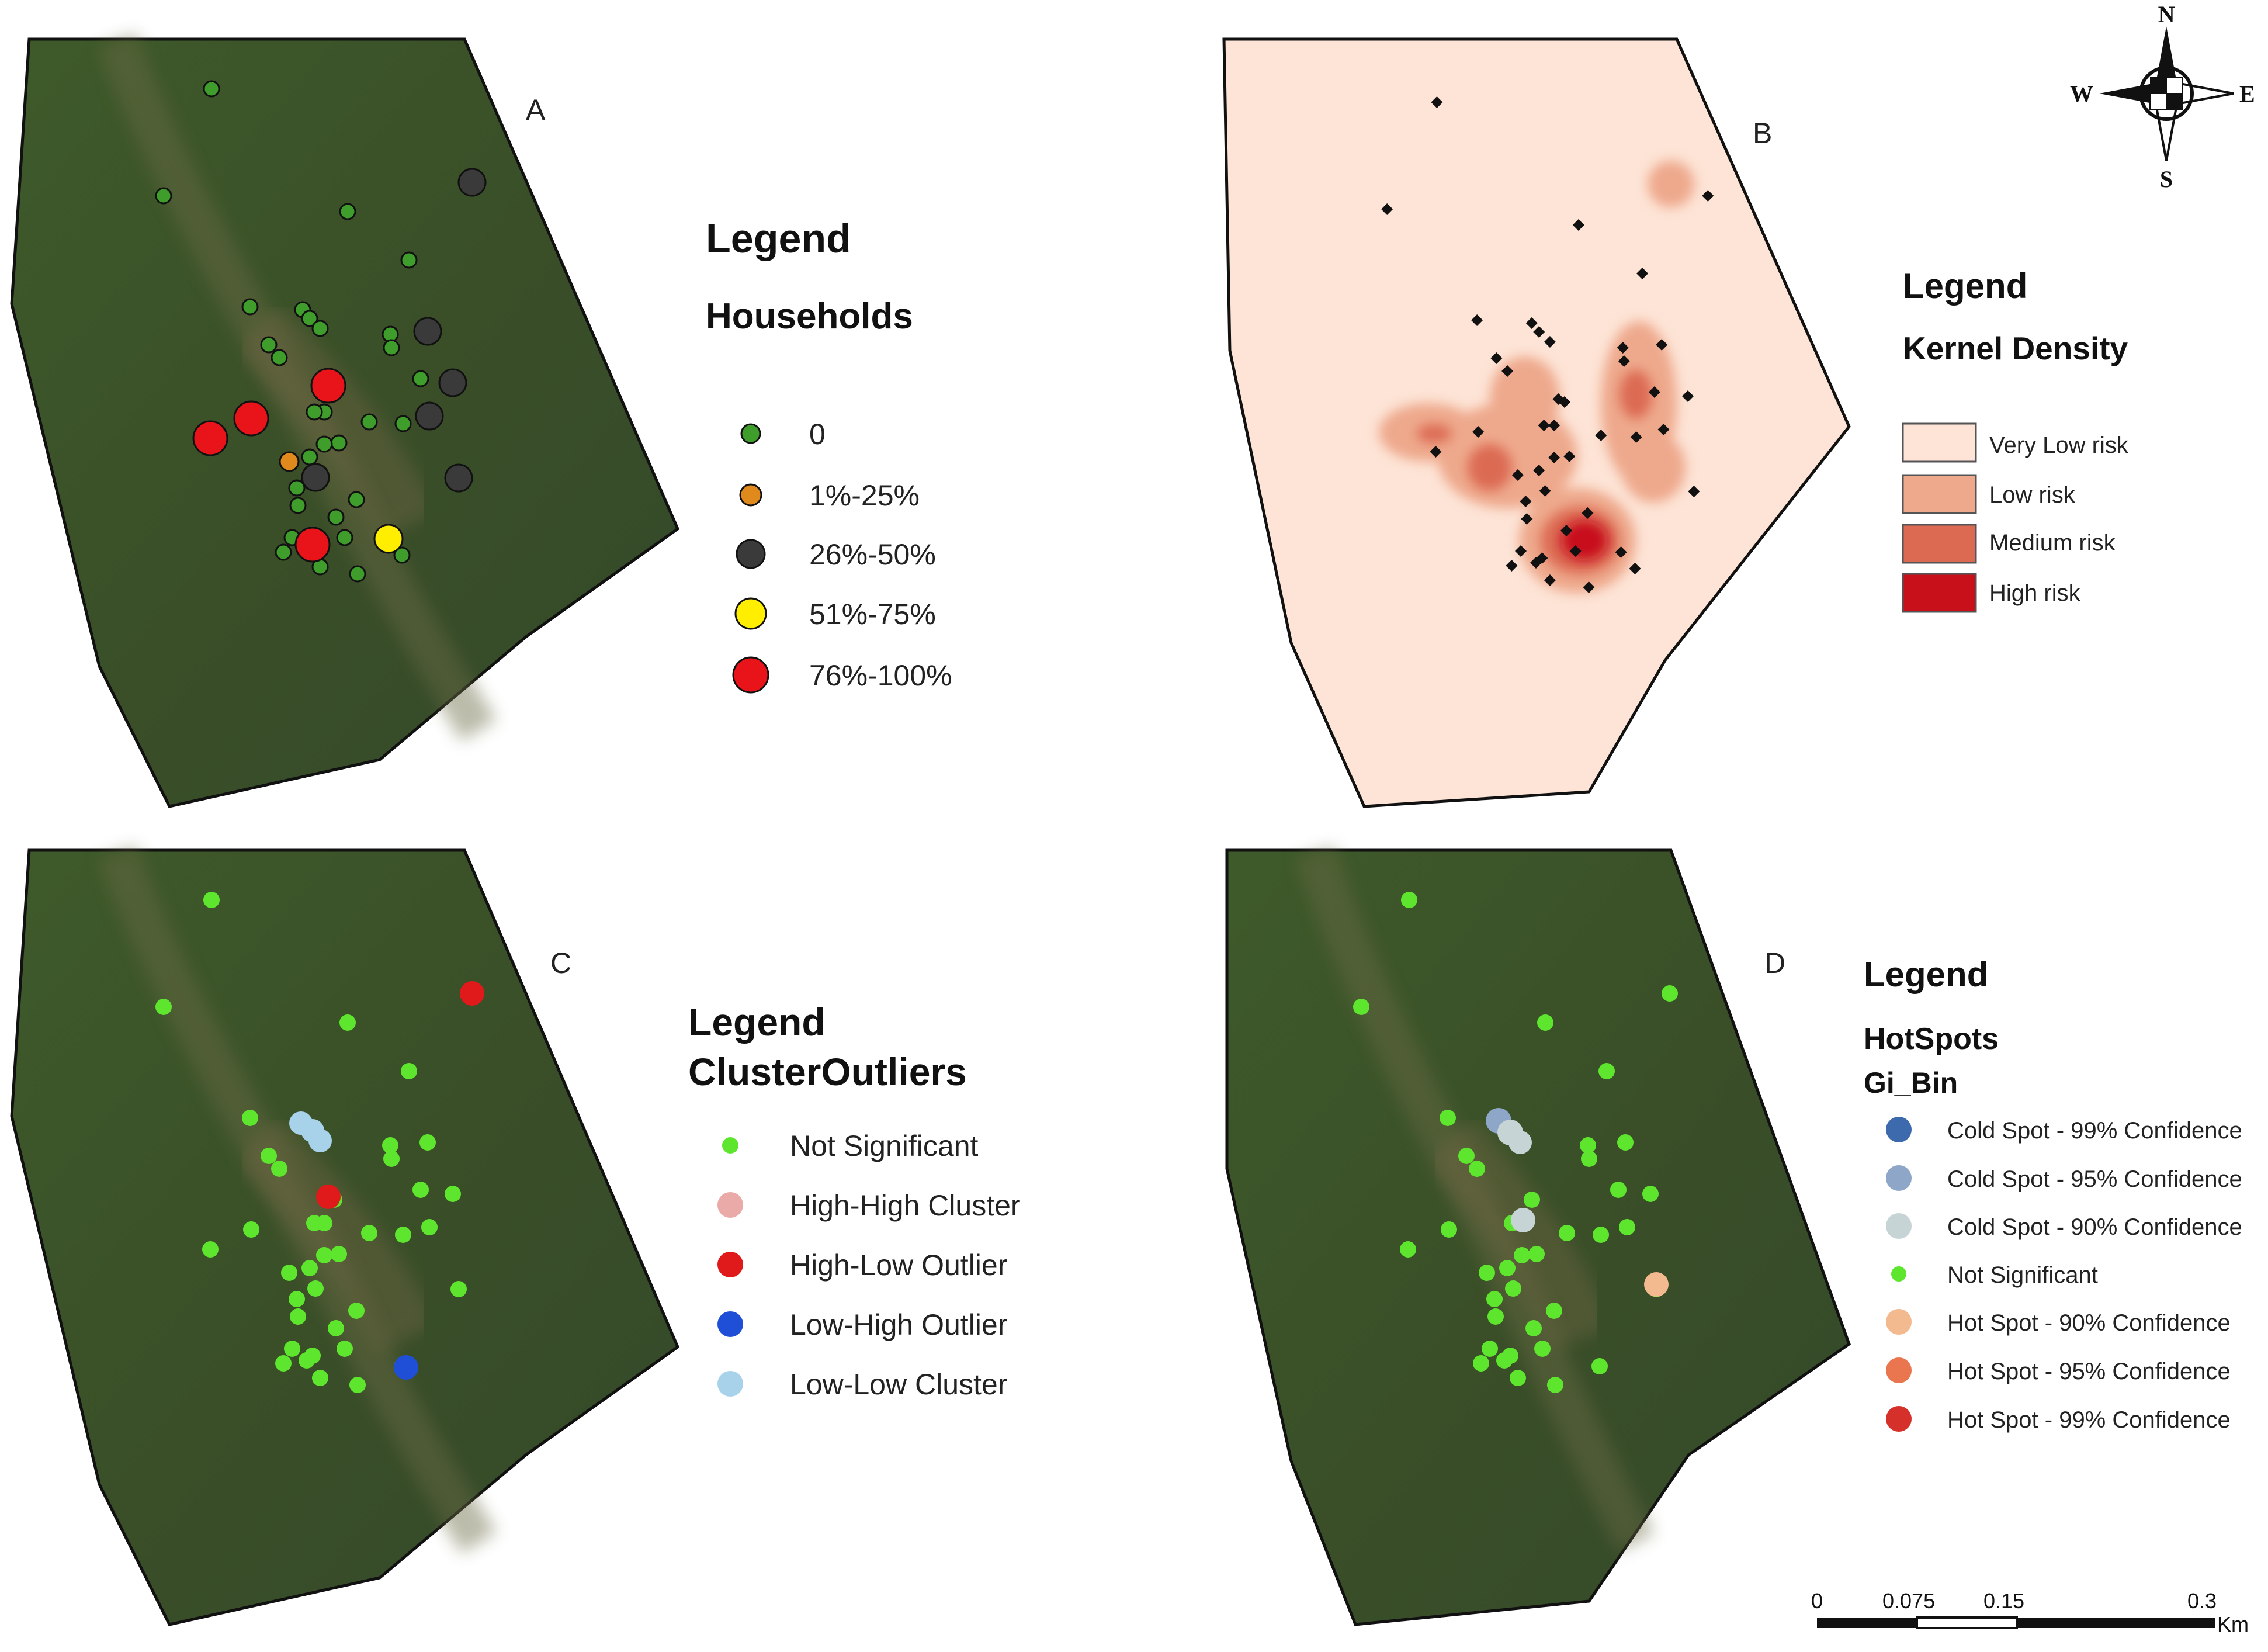 Image resolution: width=2268 pixels, height=1652 pixels. I want to click on scale-tick-1: 0.075, so click(1908, 1601).